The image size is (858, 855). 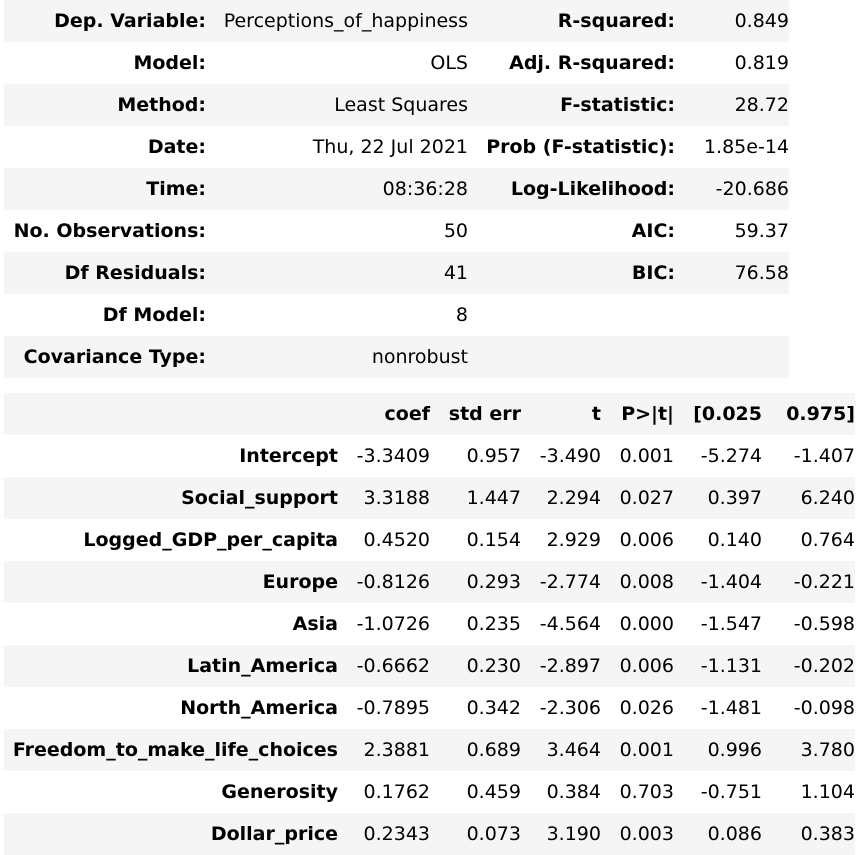 What do you see at coordinates (461, 315) in the screenshot?
I see `summary-value: 8` at bounding box center [461, 315].